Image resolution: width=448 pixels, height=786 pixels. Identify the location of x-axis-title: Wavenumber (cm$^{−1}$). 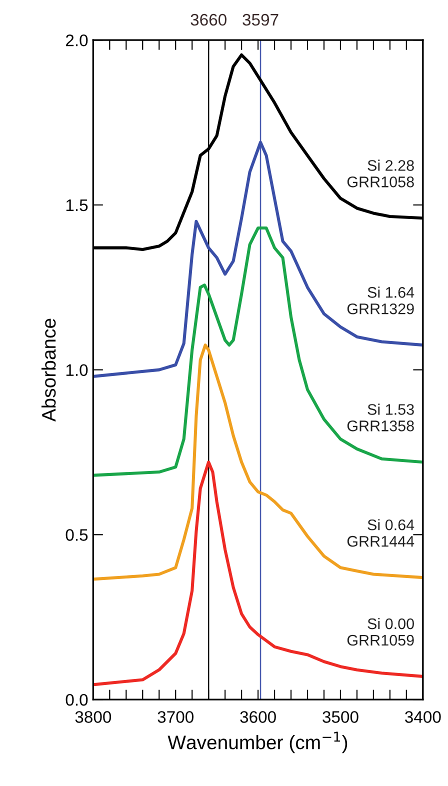
(258, 743).